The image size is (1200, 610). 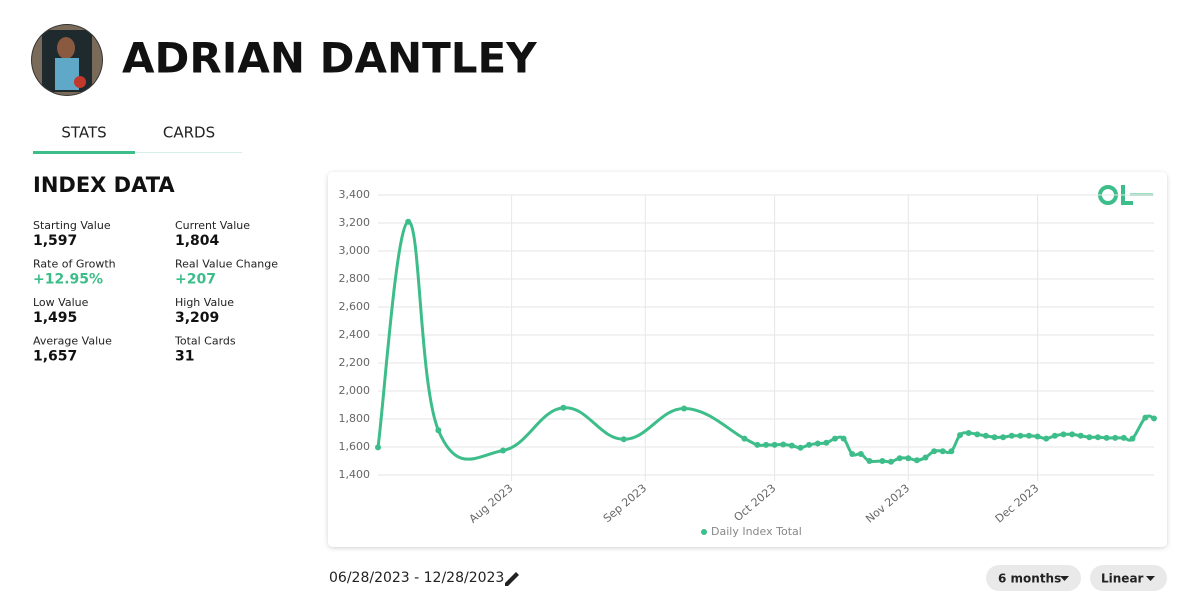 I want to click on stat-label: Current Value, so click(x=212, y=225).